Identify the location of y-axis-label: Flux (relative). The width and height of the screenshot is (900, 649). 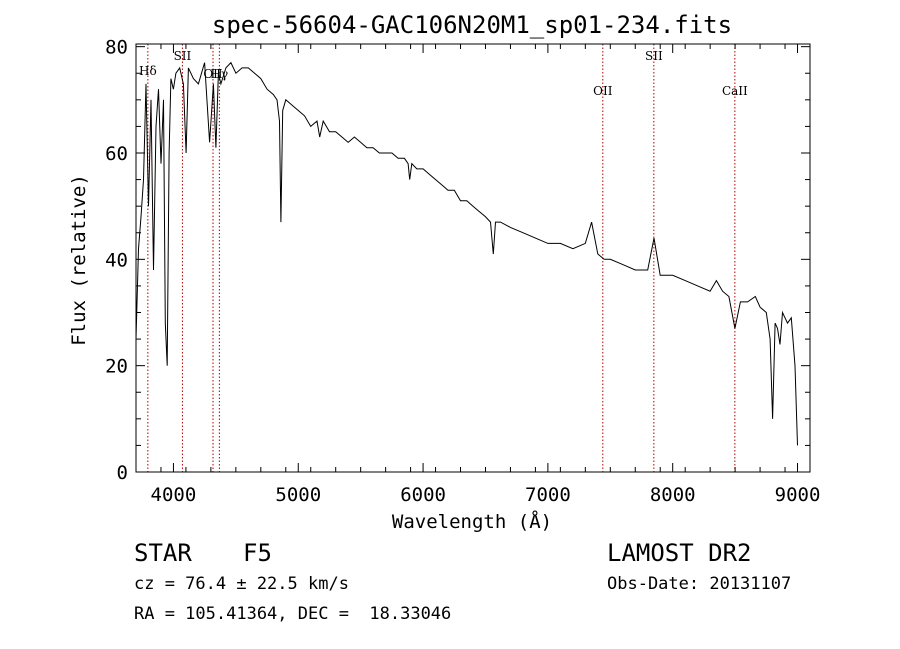
(79, 260).